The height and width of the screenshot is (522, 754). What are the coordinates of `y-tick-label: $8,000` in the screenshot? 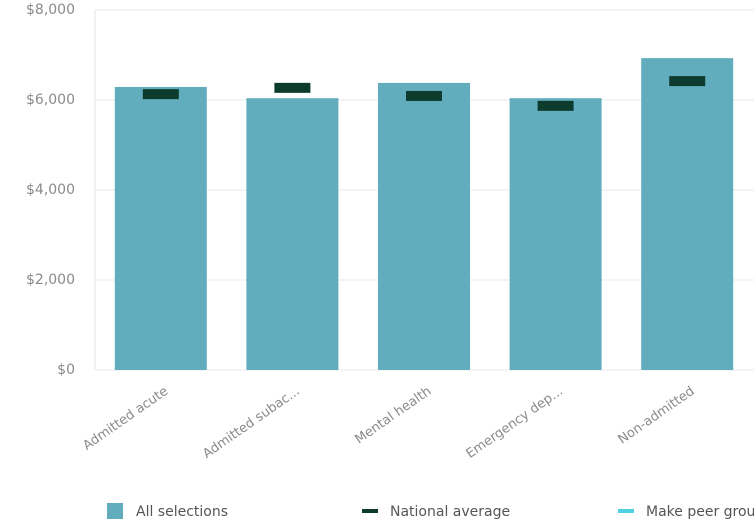 It's located at (50, 10).